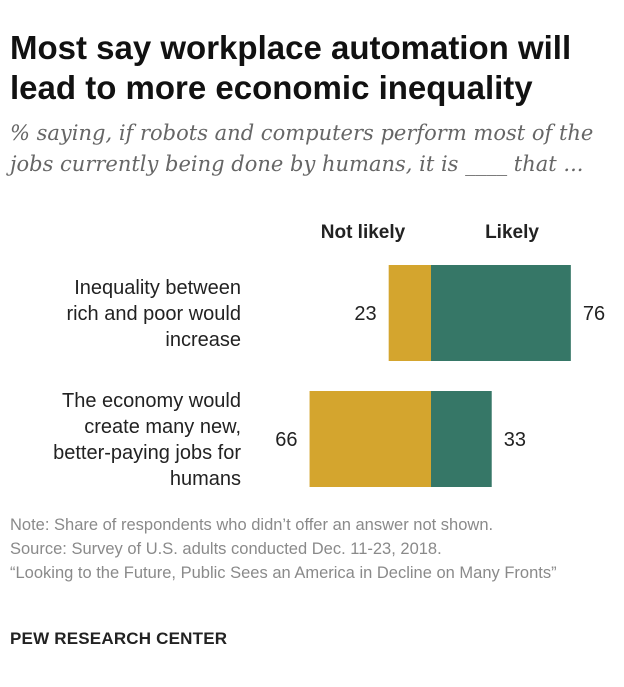  I want to click on footer-brand: PEW RESEARCH CENTER, so click(119, 638).